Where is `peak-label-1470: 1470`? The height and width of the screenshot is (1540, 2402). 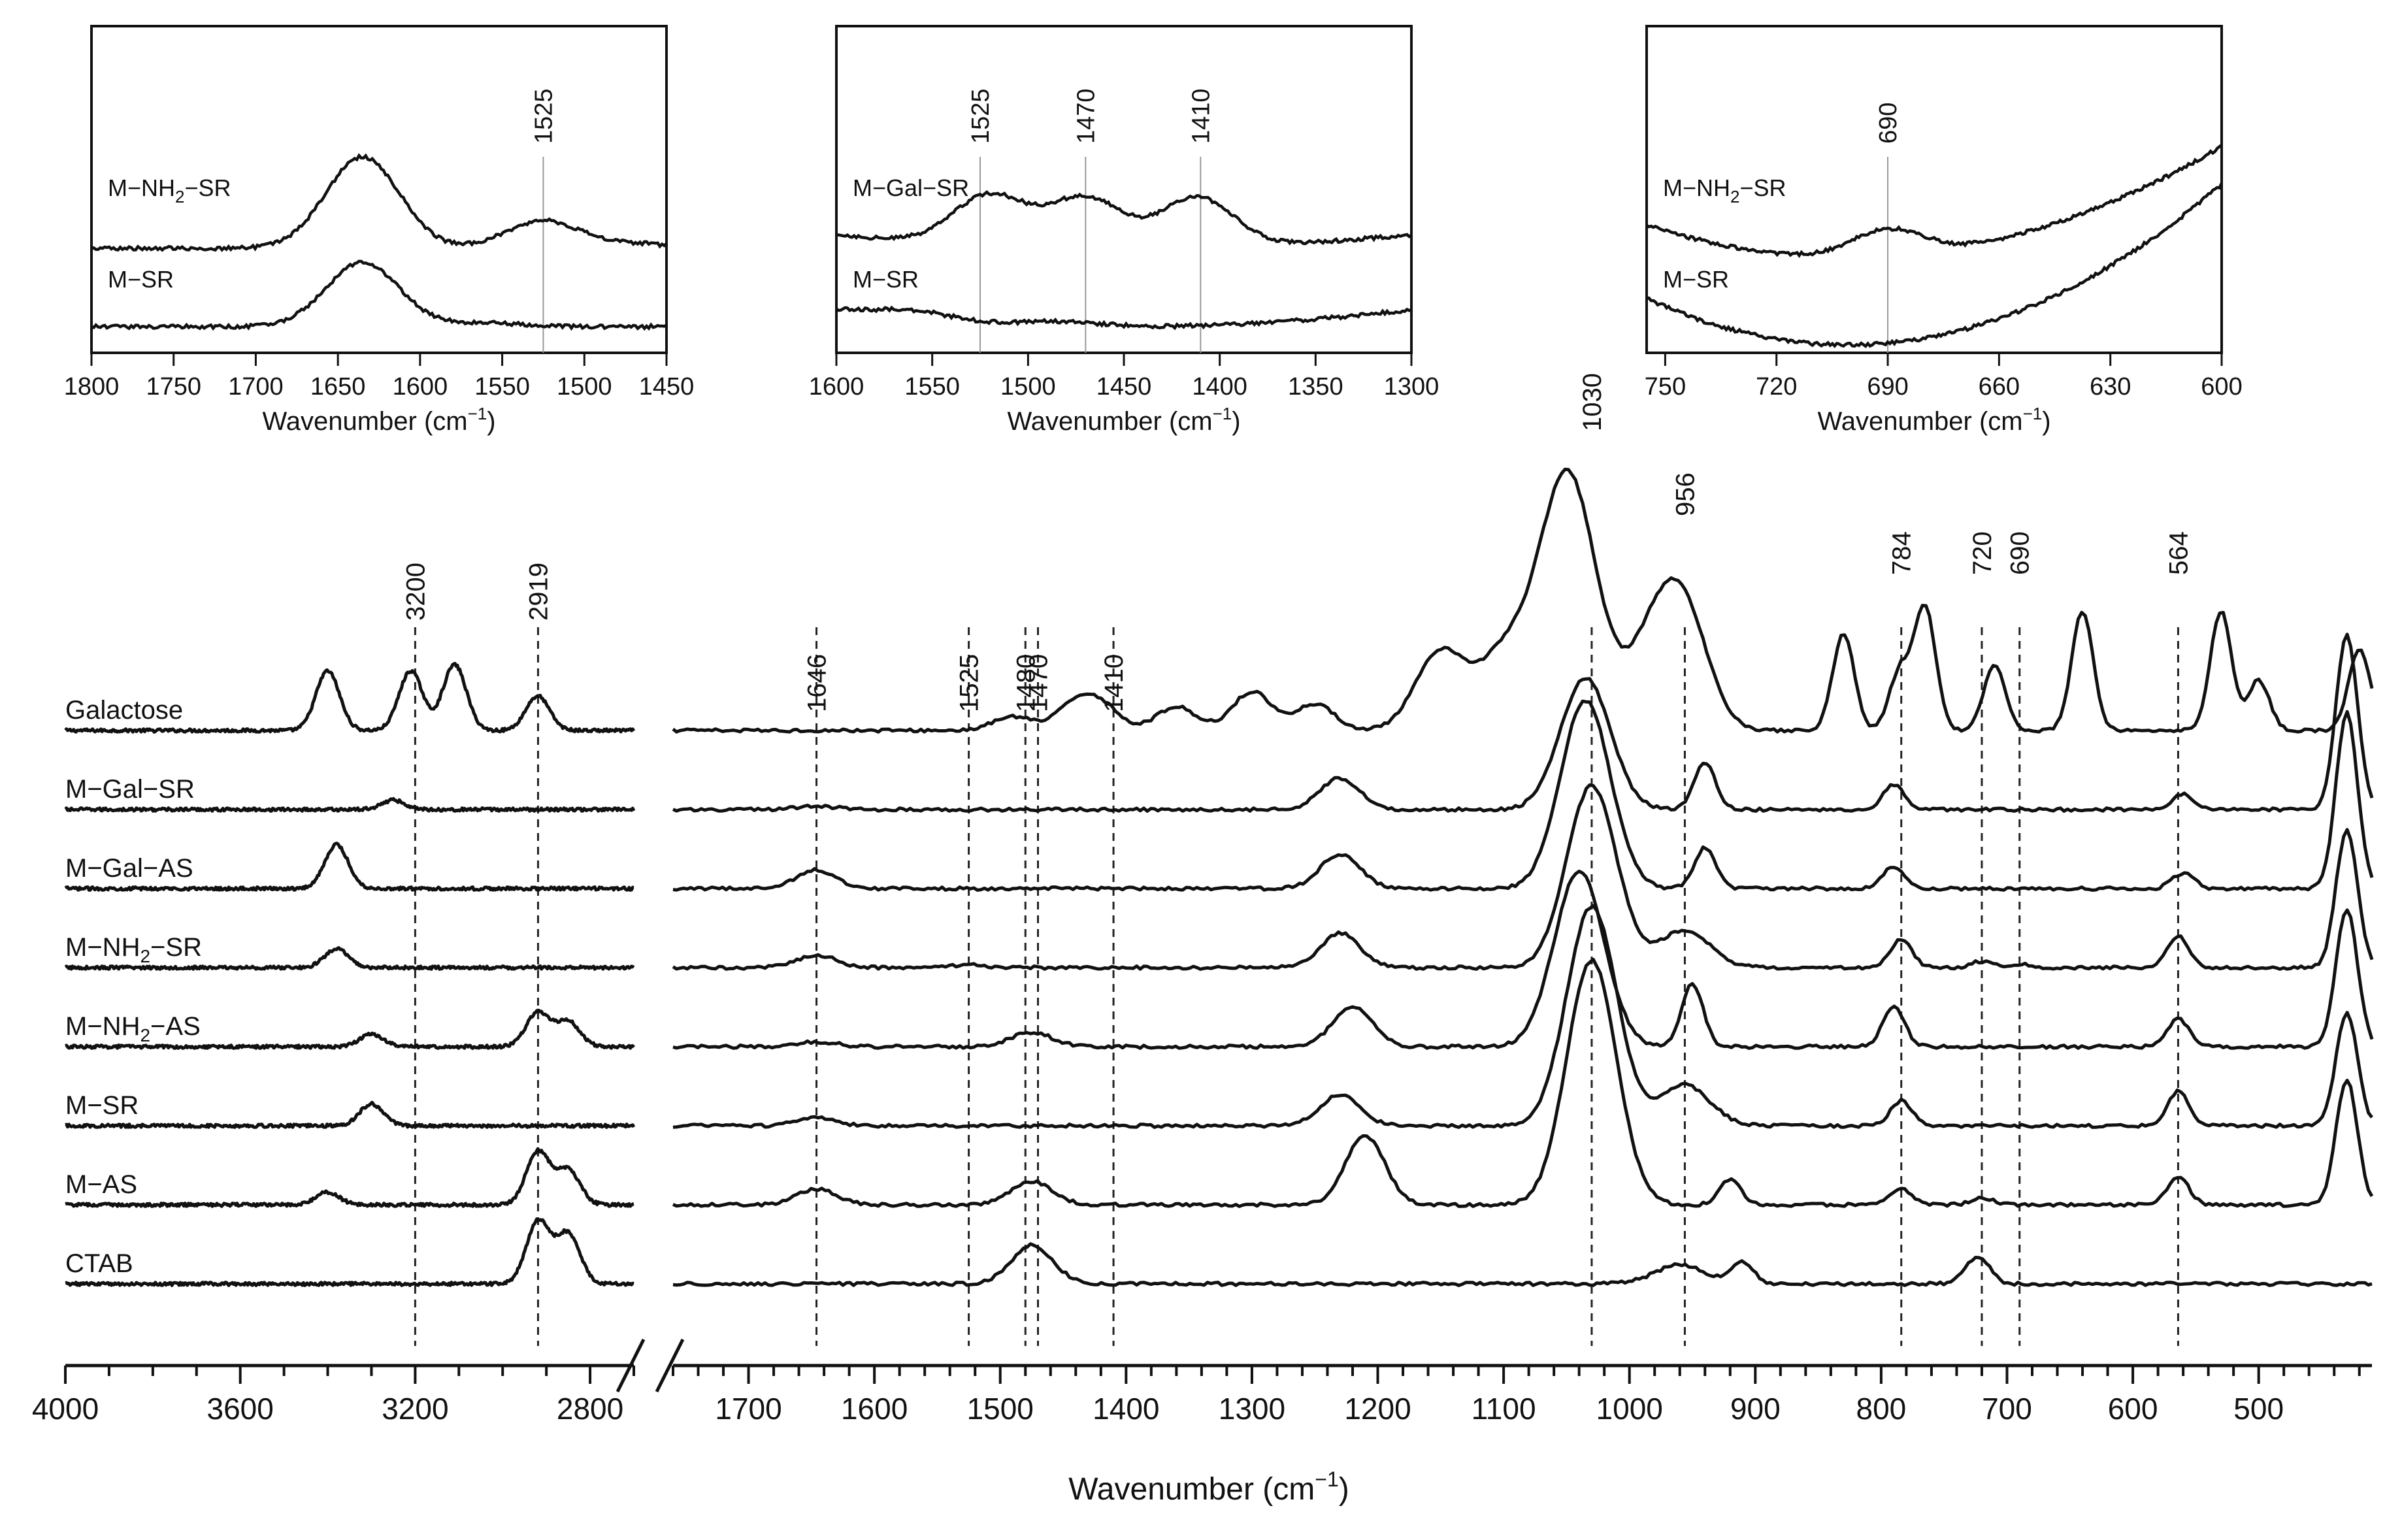
peak-label-1470: 1470 is located at coordinates (1039, 683).